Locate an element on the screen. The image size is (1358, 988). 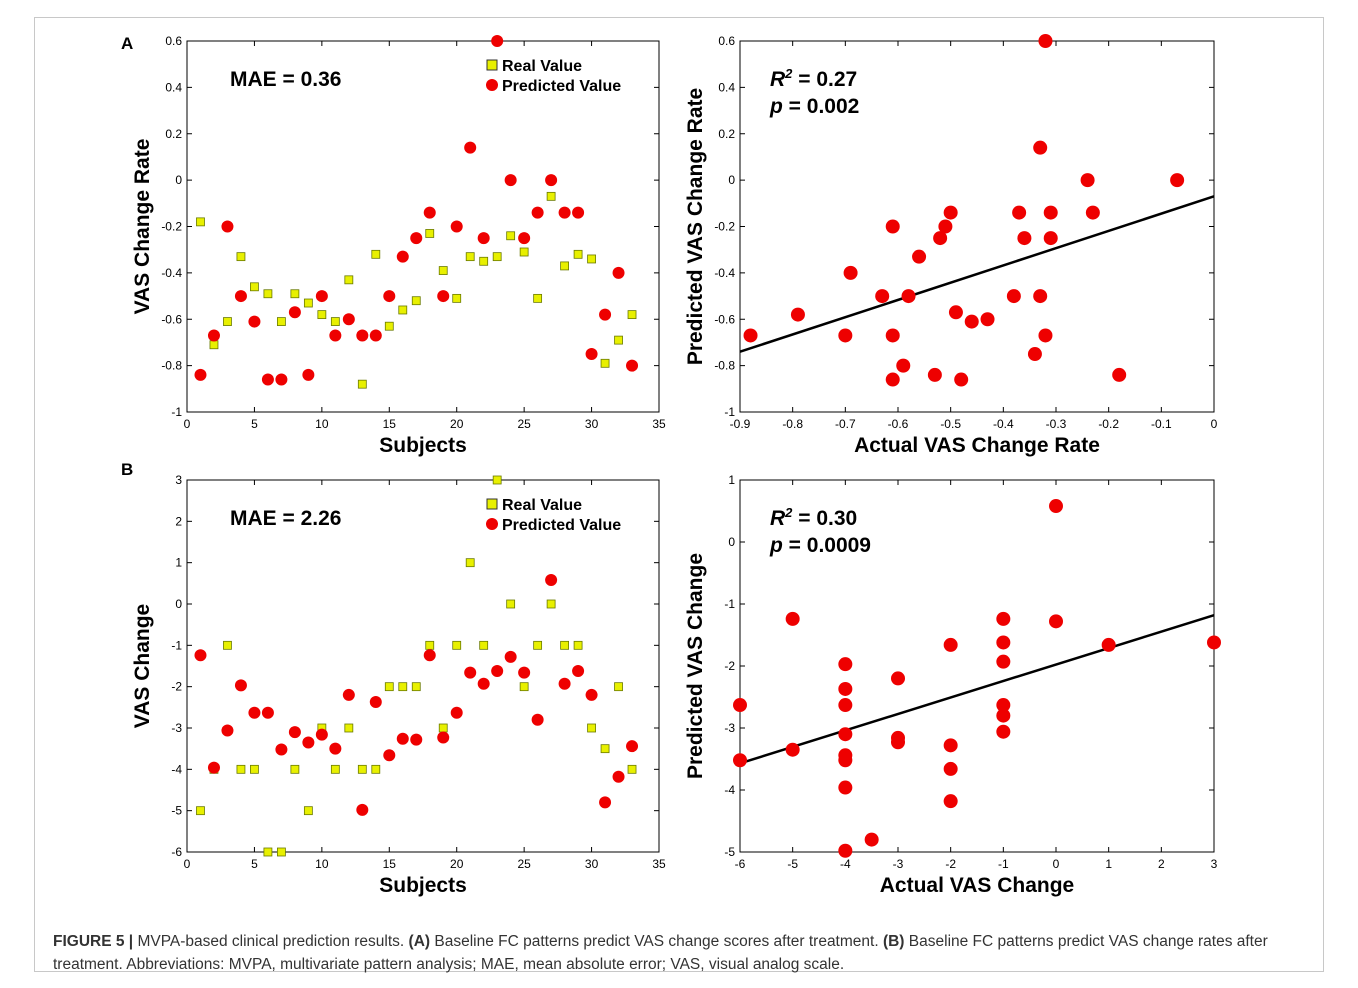
r-symbol: R is located at coordinates (778, 79).